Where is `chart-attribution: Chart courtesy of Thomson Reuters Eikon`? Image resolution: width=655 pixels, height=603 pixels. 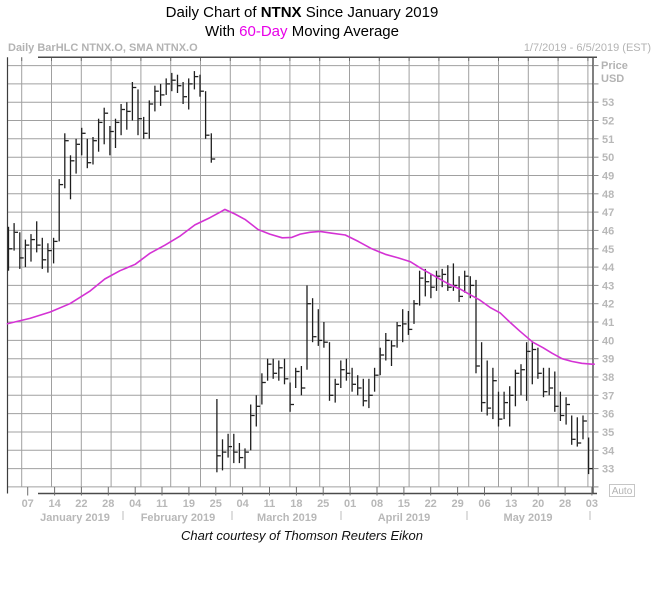
chart-attribution: Chart courtesy of Thomson Reuters Eikon is located at coordinates (302, 535).